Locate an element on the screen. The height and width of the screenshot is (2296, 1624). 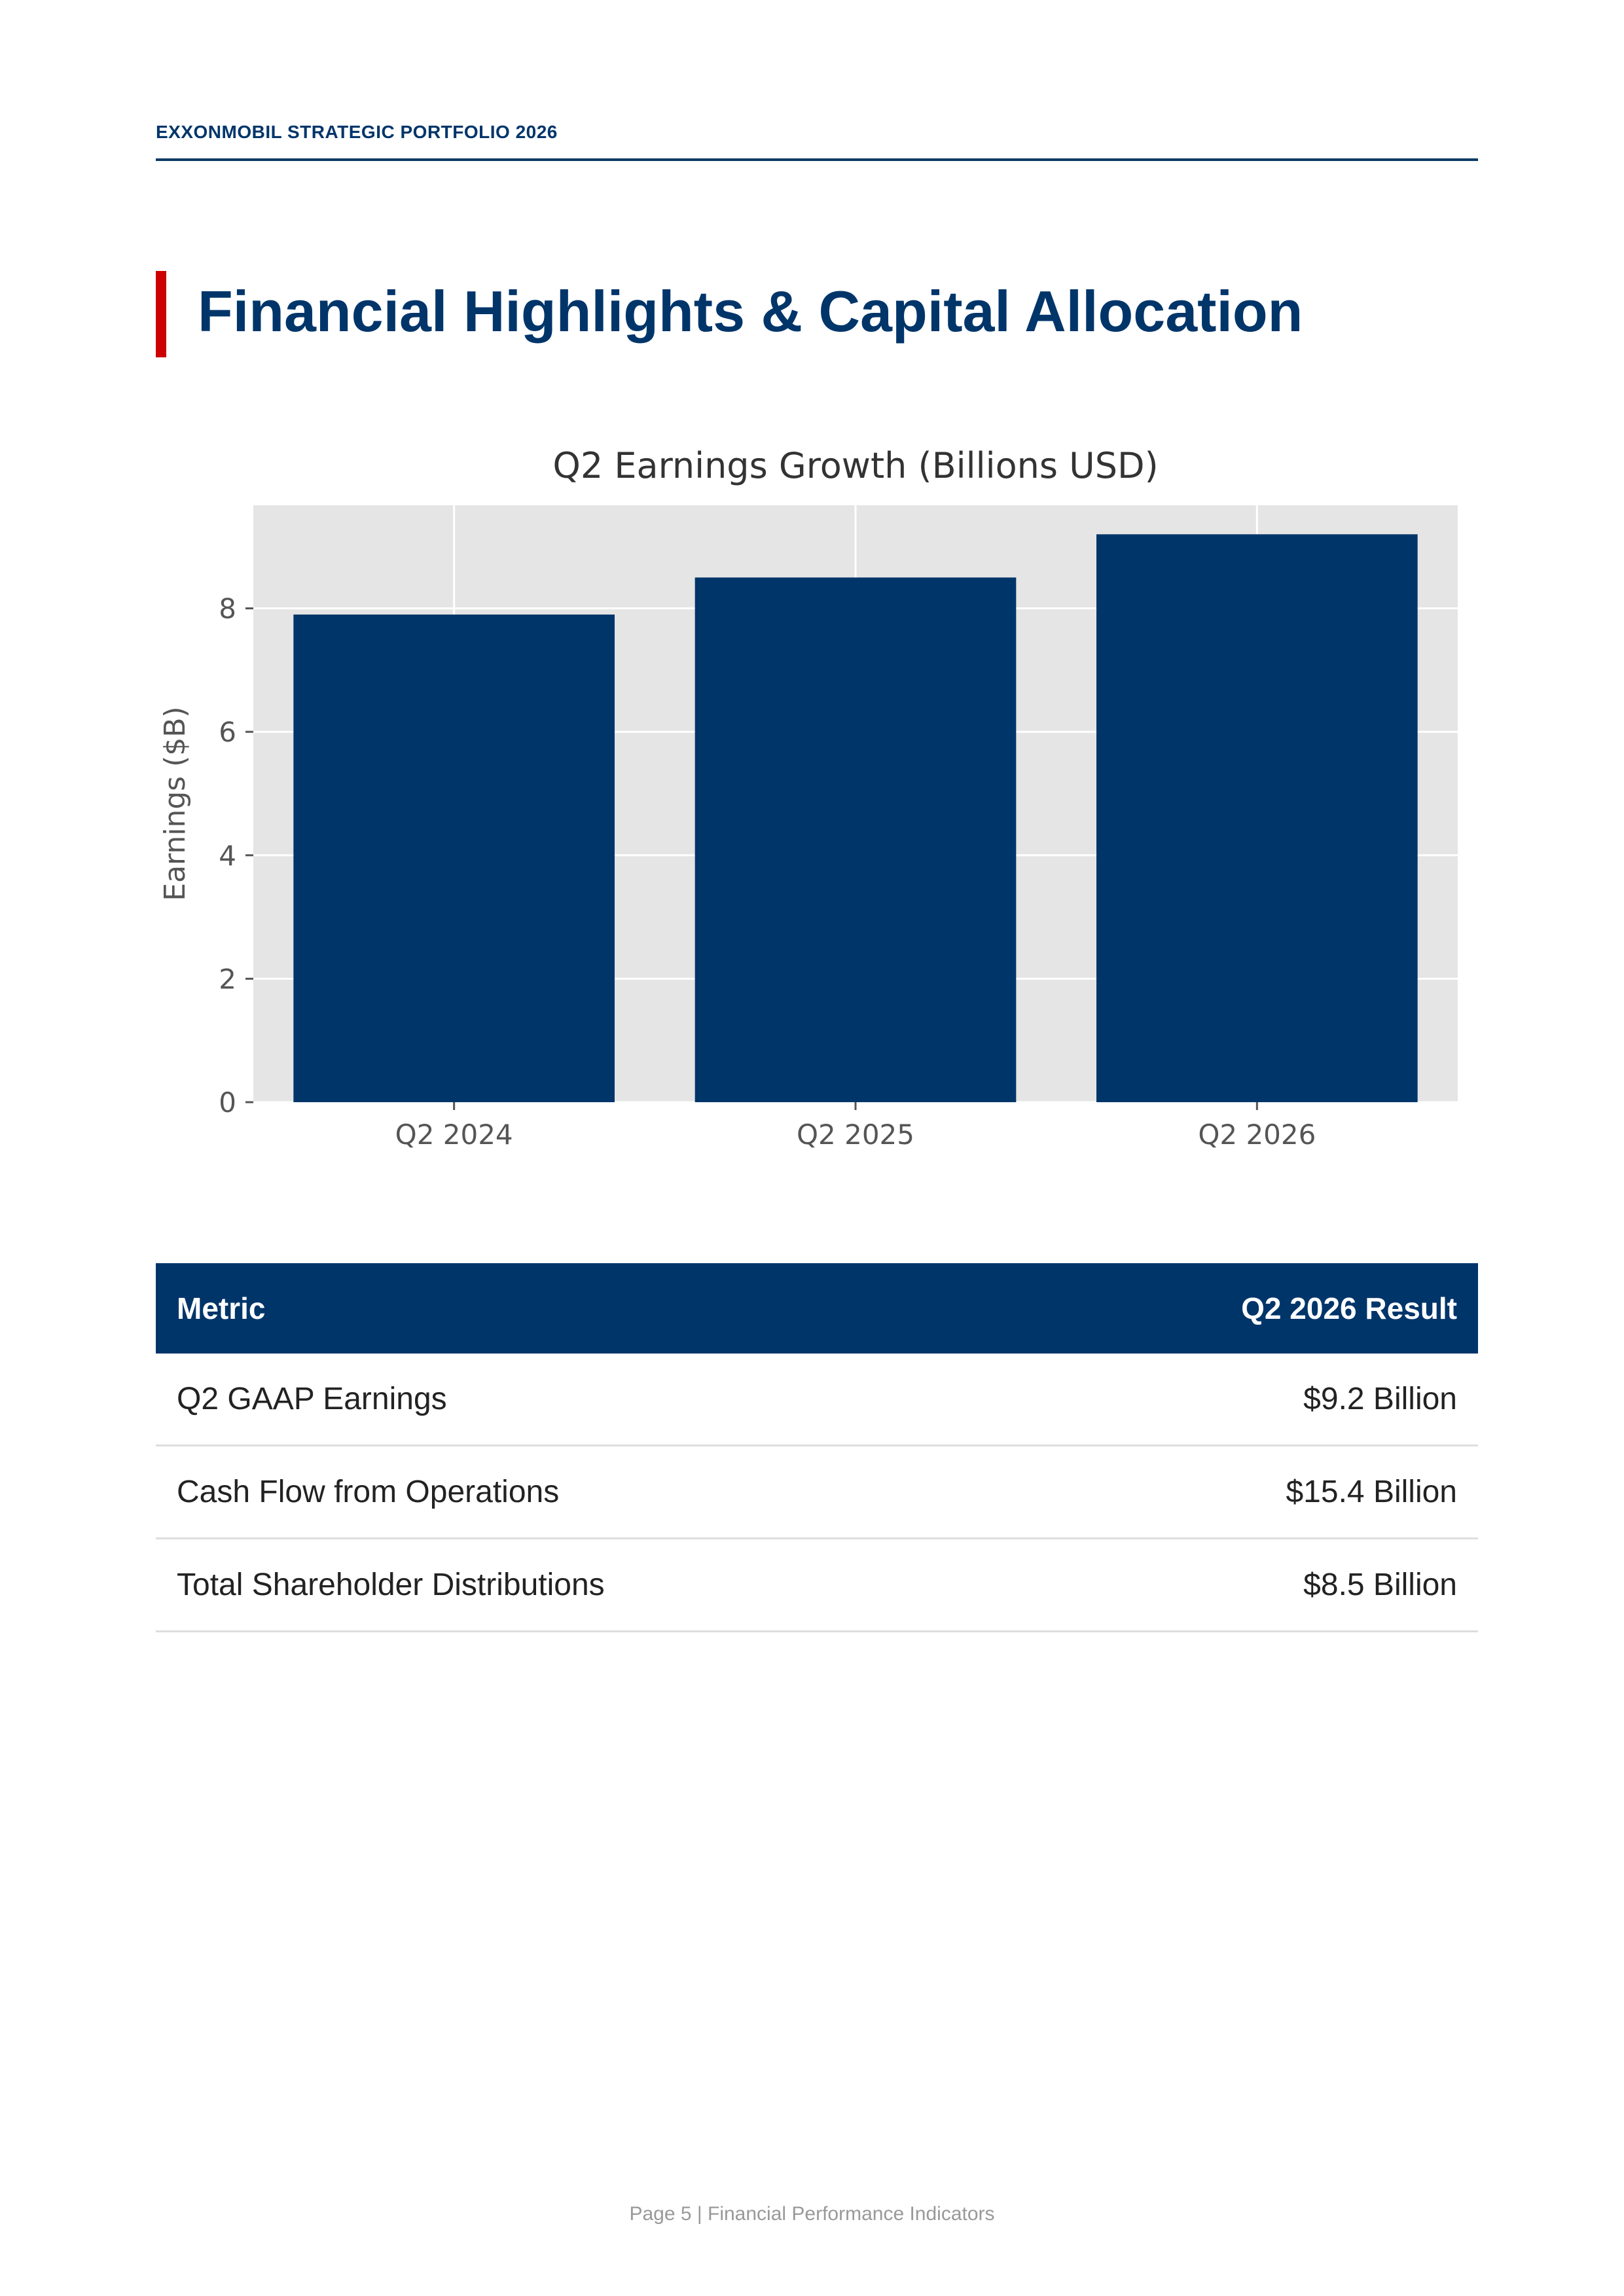
metric-value: $8.5 Billion is located at coordinates (1243, 1585).